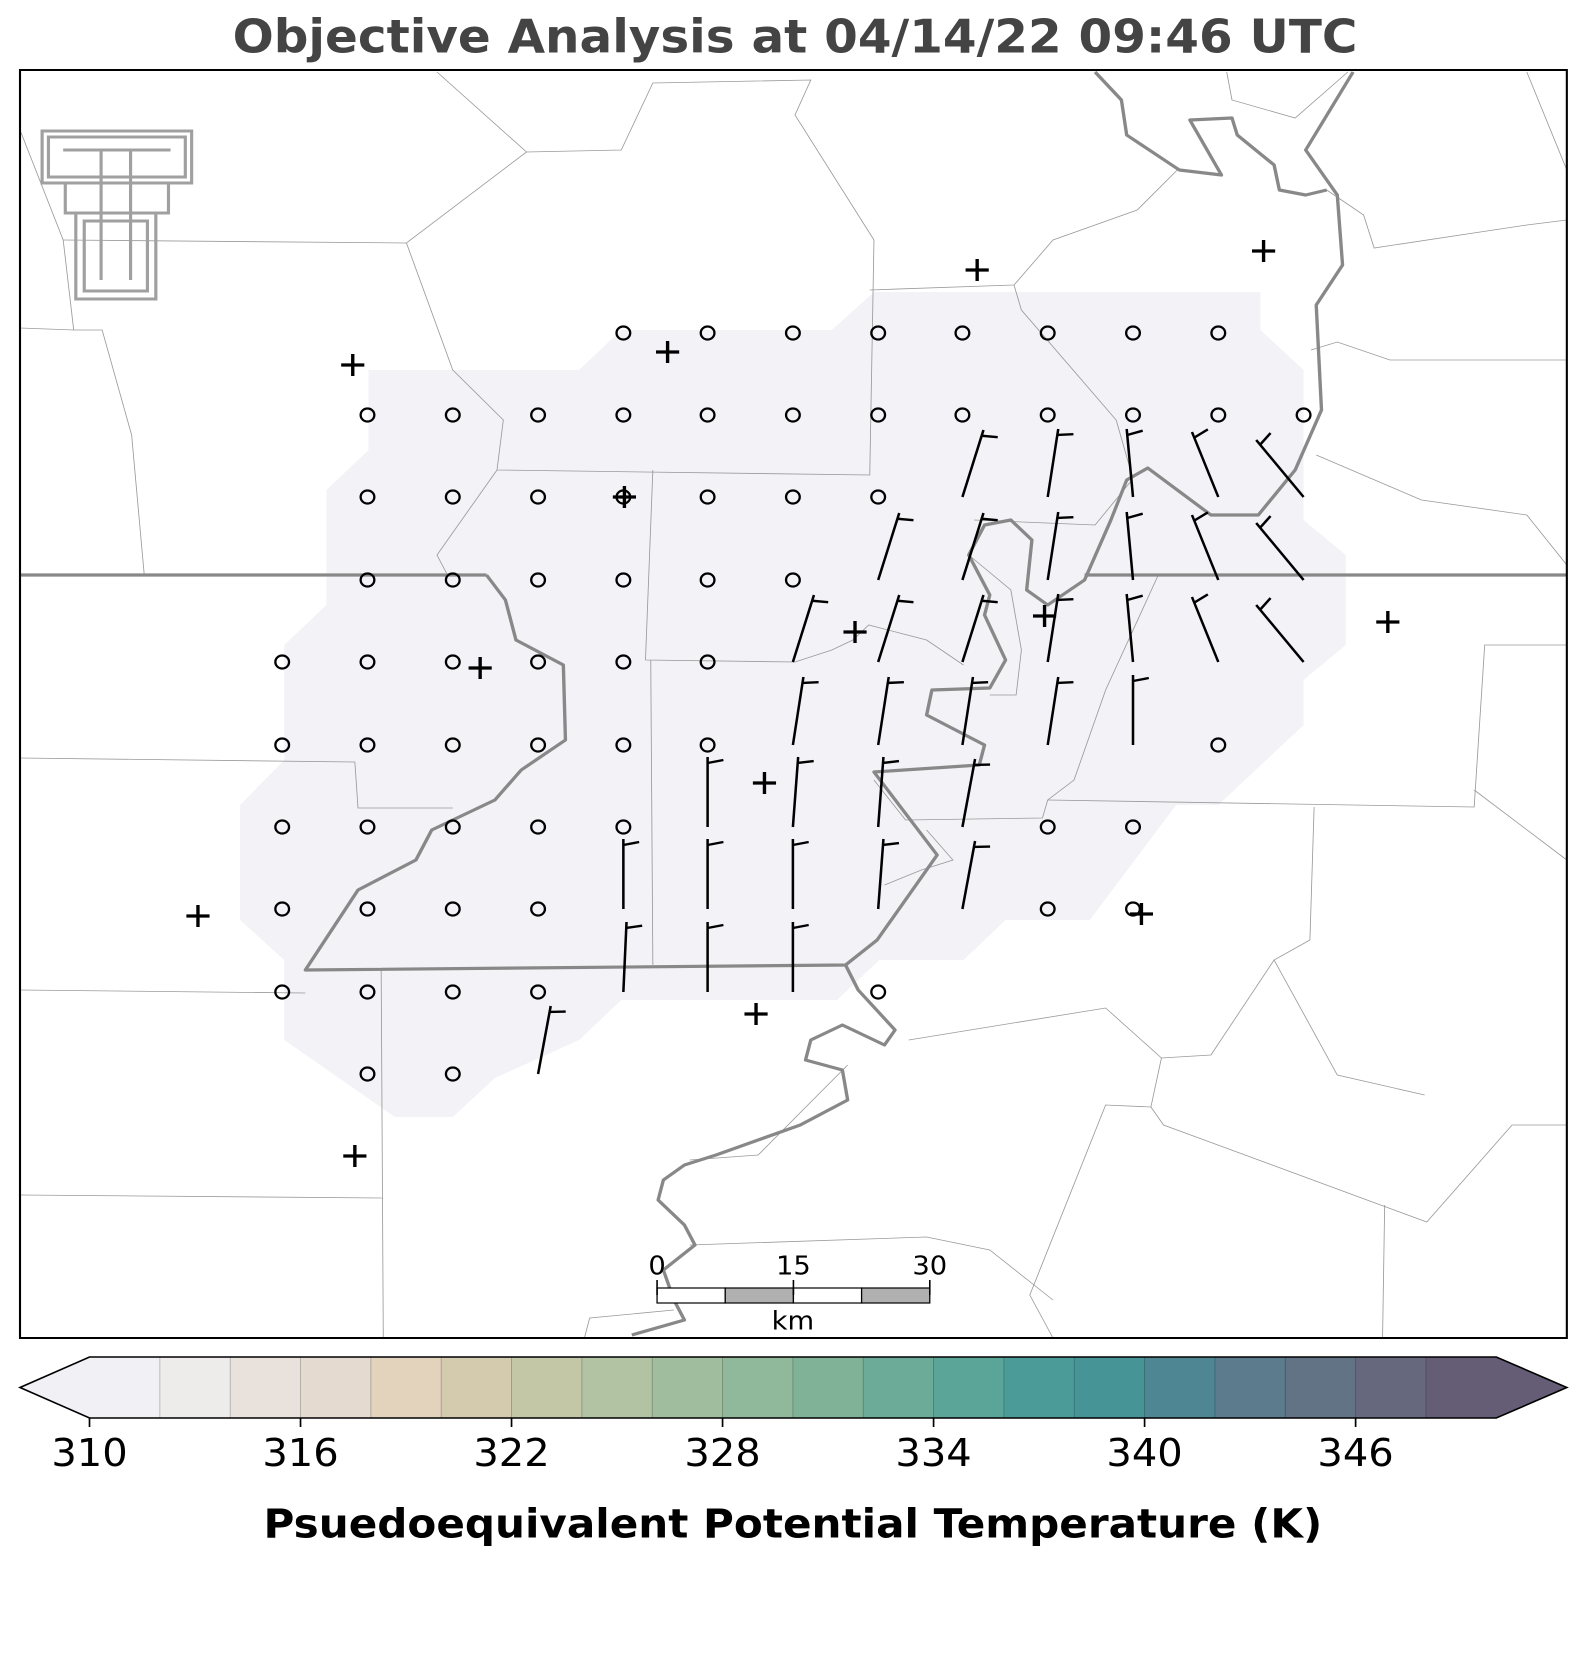  What do you see at coordinates (511, 1454) in the screenshot?
I see `colorbar-tick-label: 322` at bounding box center [511, 1454].